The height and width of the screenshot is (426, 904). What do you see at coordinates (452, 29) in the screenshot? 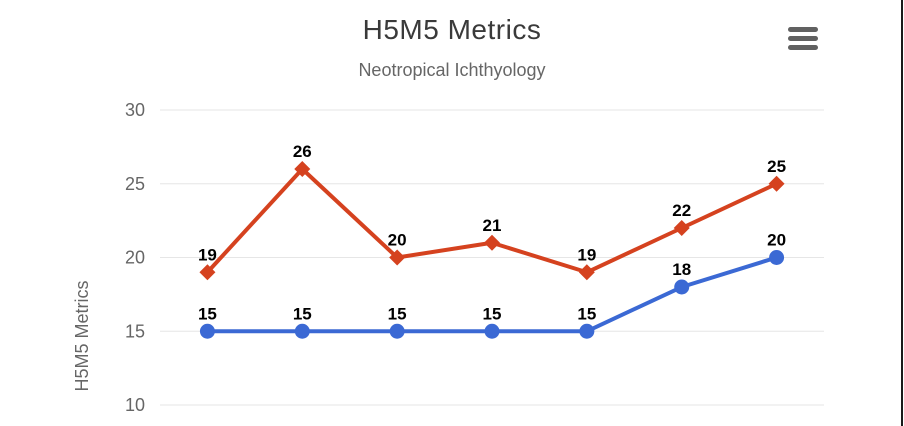
I see `chart-title: H5M5 Metrics` at bounding box center [452, 29].